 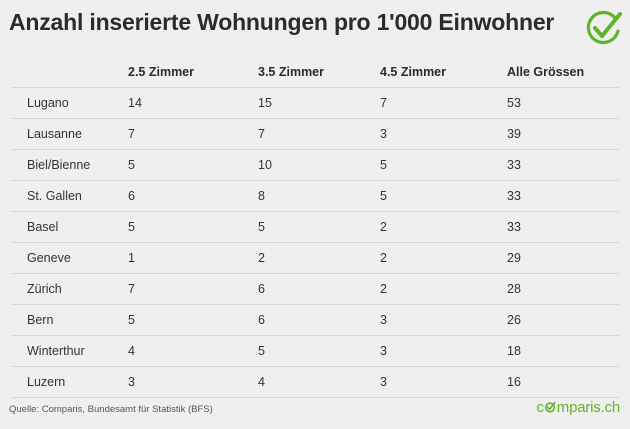 I want to click on table-cell: 14, so click(x=135, y=103).